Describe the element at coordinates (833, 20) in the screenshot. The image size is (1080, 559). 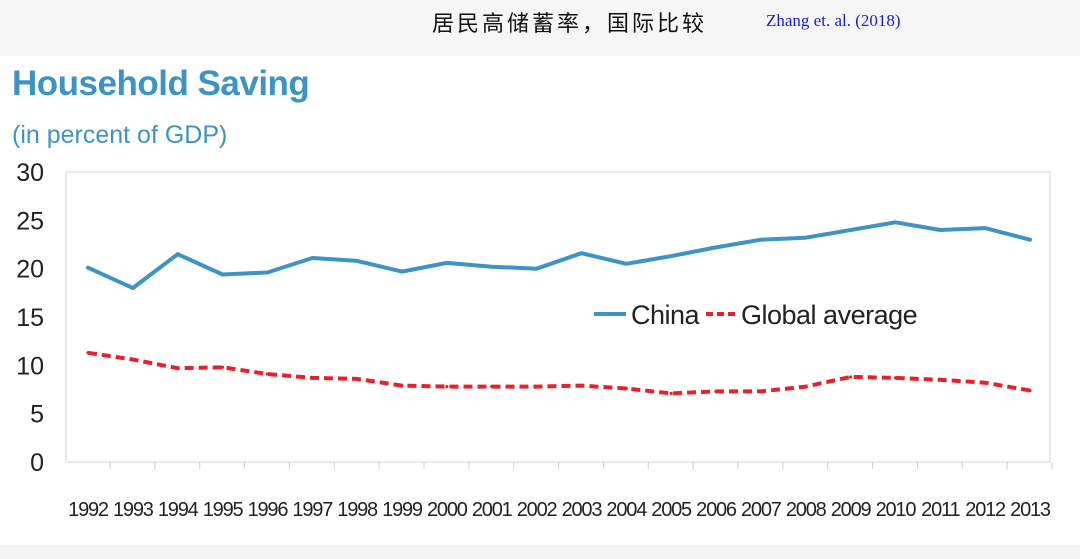
I see `citation-link: Zhang et. al. (2018)` at that location.